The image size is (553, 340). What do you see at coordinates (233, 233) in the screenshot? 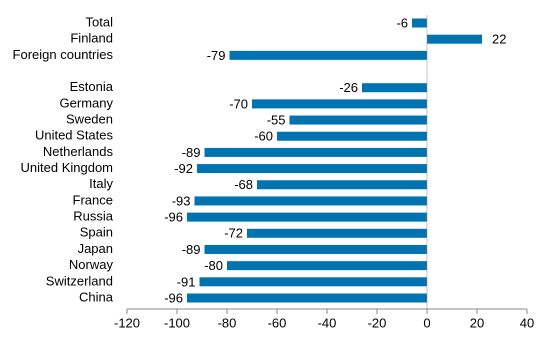
I see `value-label: -72` at bounding box center [233, 233].